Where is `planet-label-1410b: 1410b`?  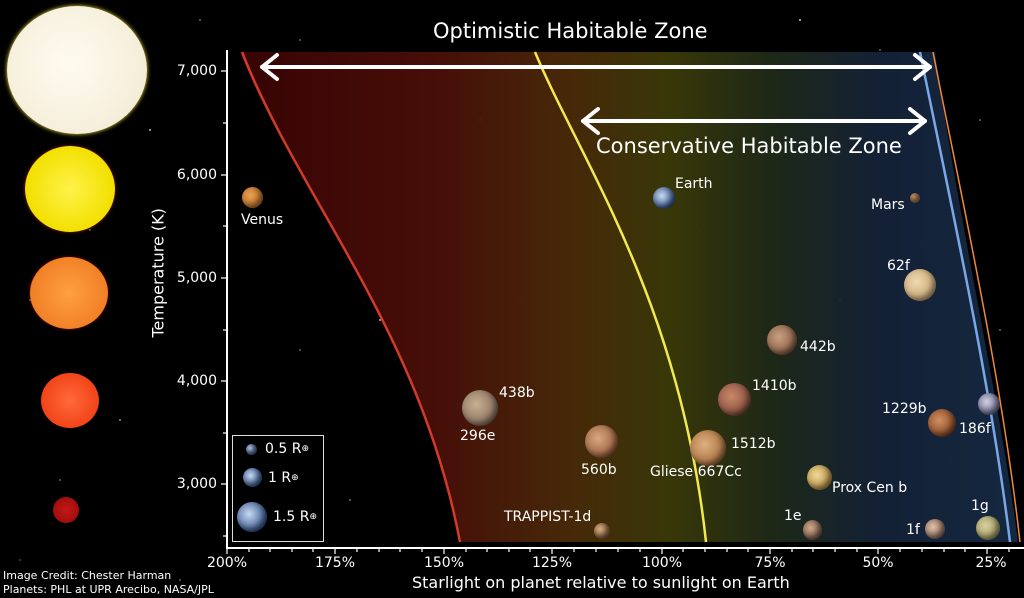 planet-label-1410b: 1410b is located at coordinates (774, 386).